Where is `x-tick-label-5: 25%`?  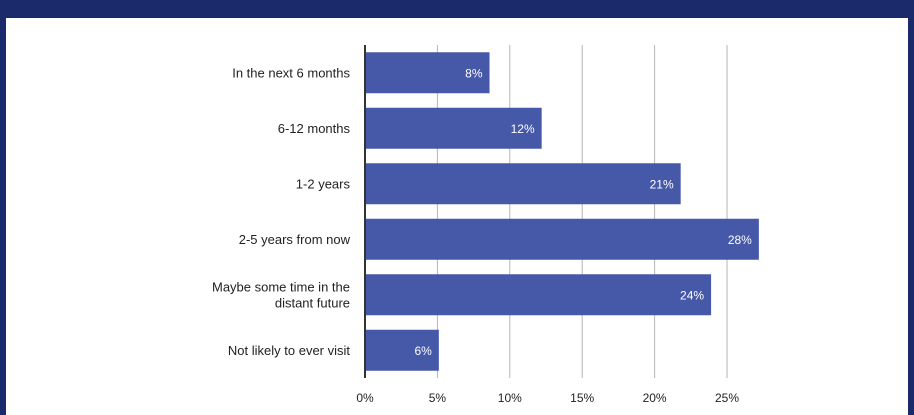
x-tick-label-5: 25% is located at coordinates (727, 398).